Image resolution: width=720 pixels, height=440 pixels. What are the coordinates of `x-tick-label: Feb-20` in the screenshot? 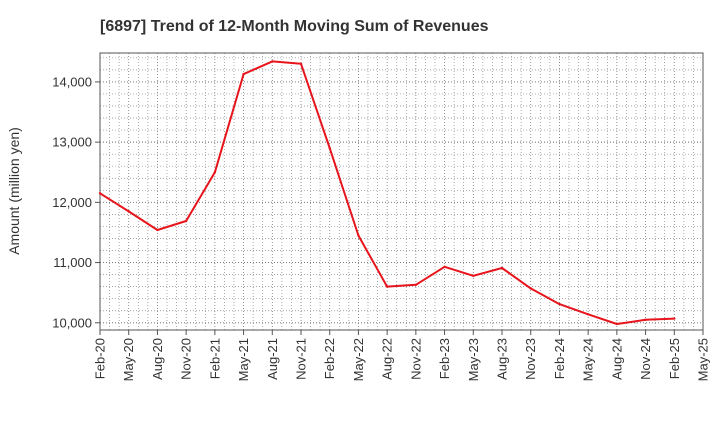 It's located at (100, 358).